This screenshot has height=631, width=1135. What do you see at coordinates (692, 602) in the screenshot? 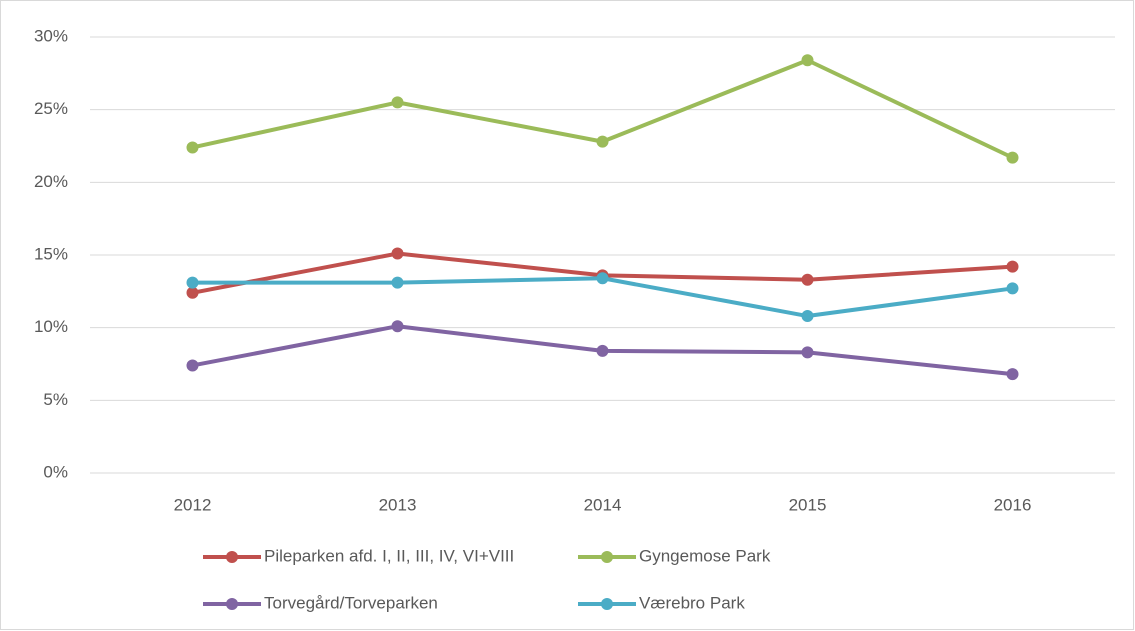
I see `legend-label: Værebro Park` at bounding box center [692, 602].